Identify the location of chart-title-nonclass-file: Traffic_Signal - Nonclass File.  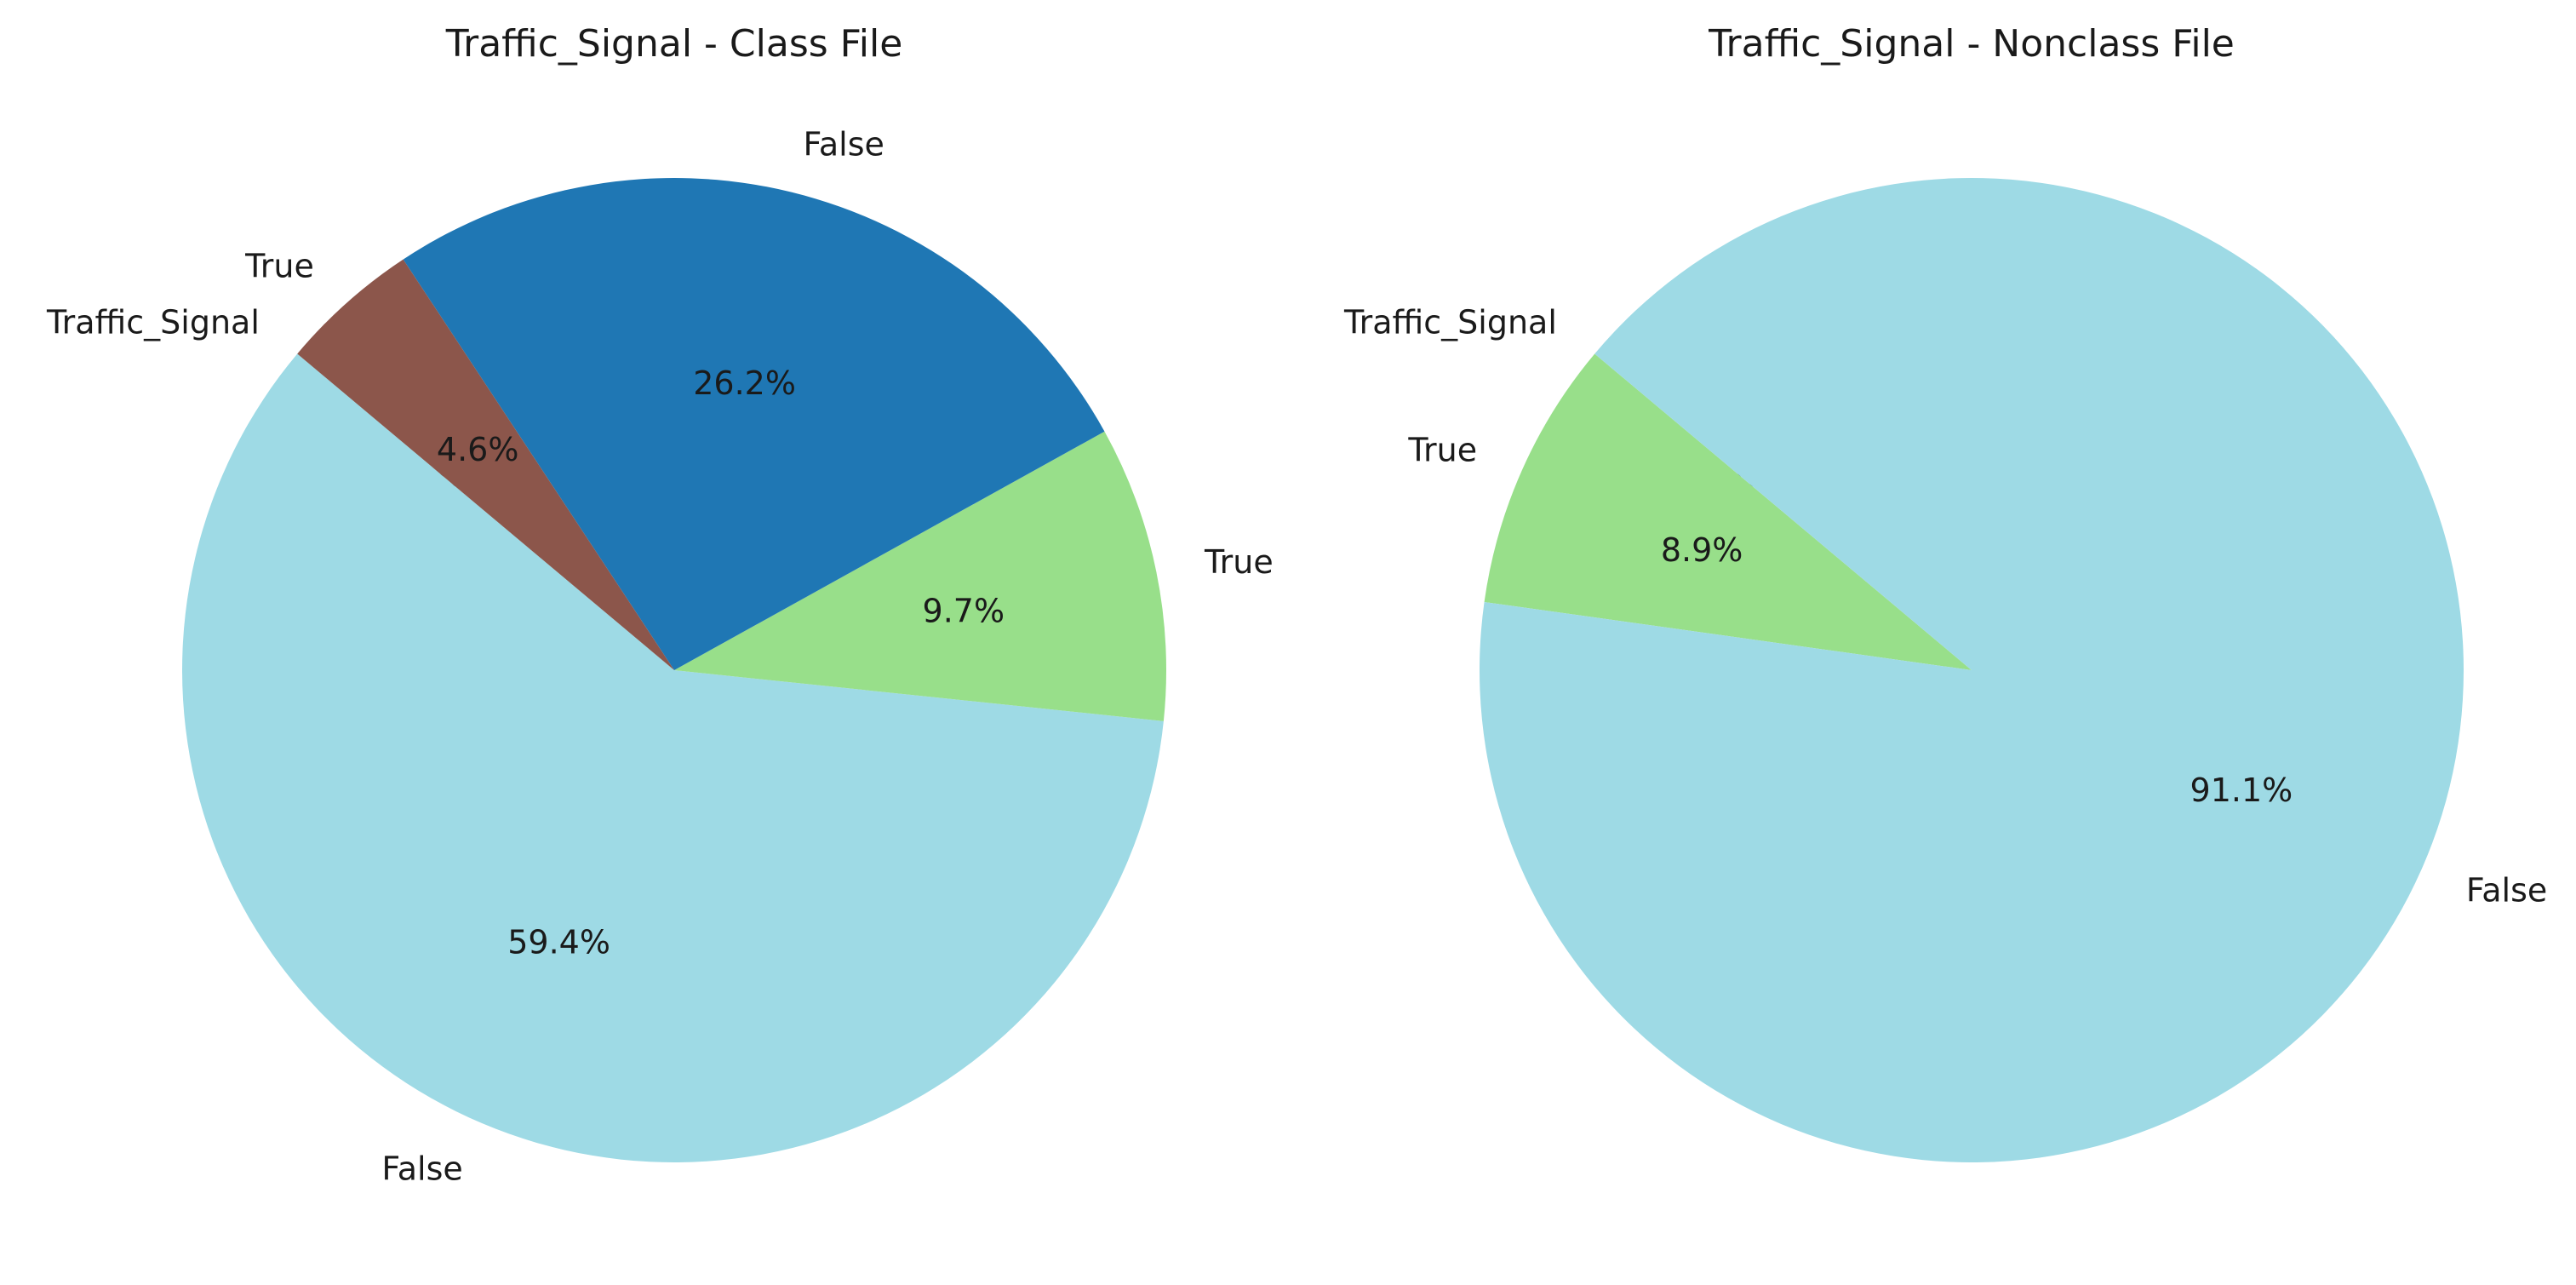
(1972, 44).